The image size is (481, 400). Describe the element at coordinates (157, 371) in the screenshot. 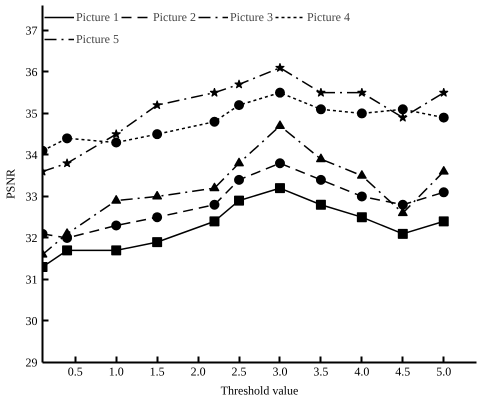

I see `x-tick-label: 1.5` at that location.